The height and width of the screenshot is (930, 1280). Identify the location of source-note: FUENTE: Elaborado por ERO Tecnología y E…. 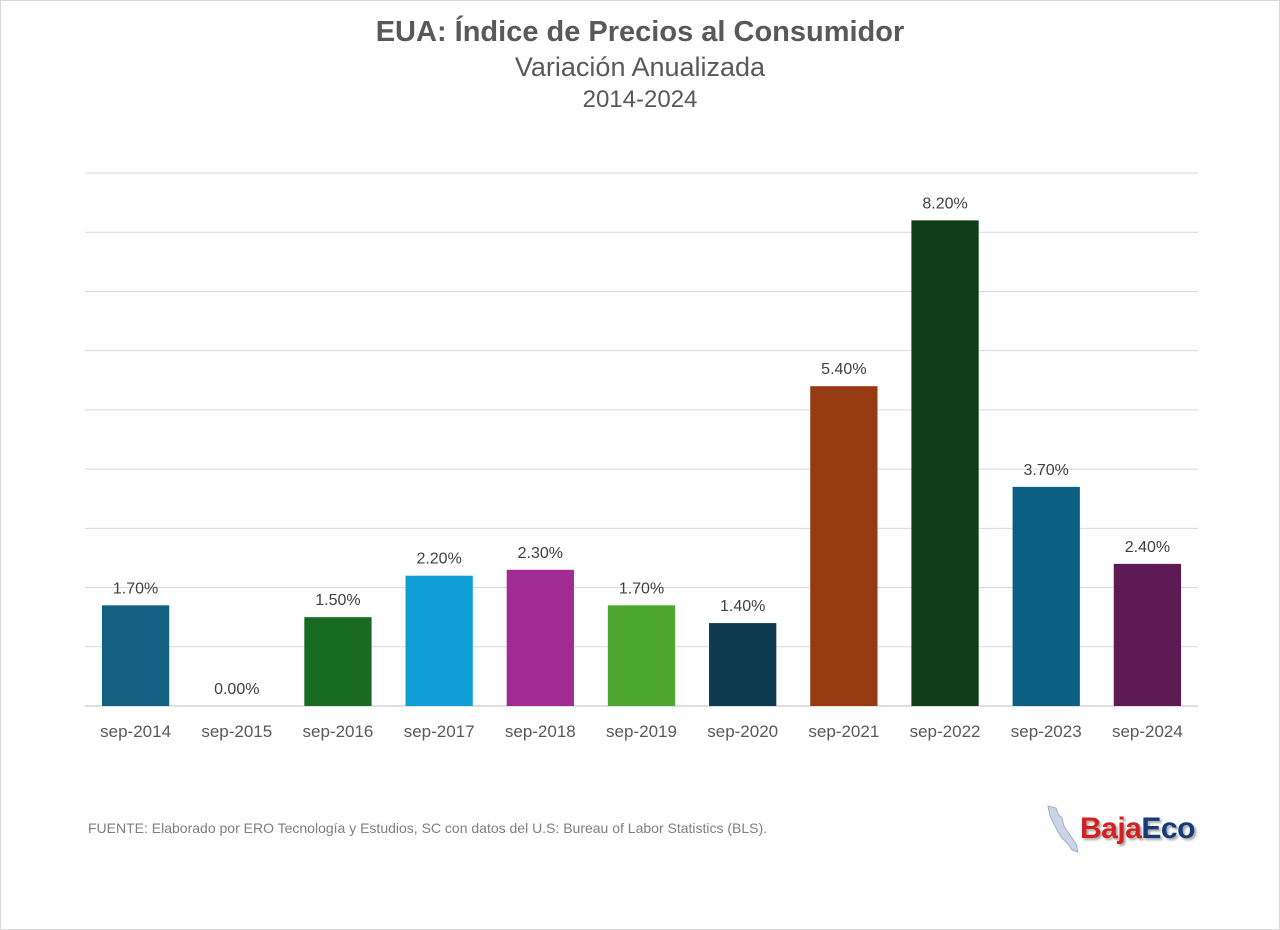
(428, 828).